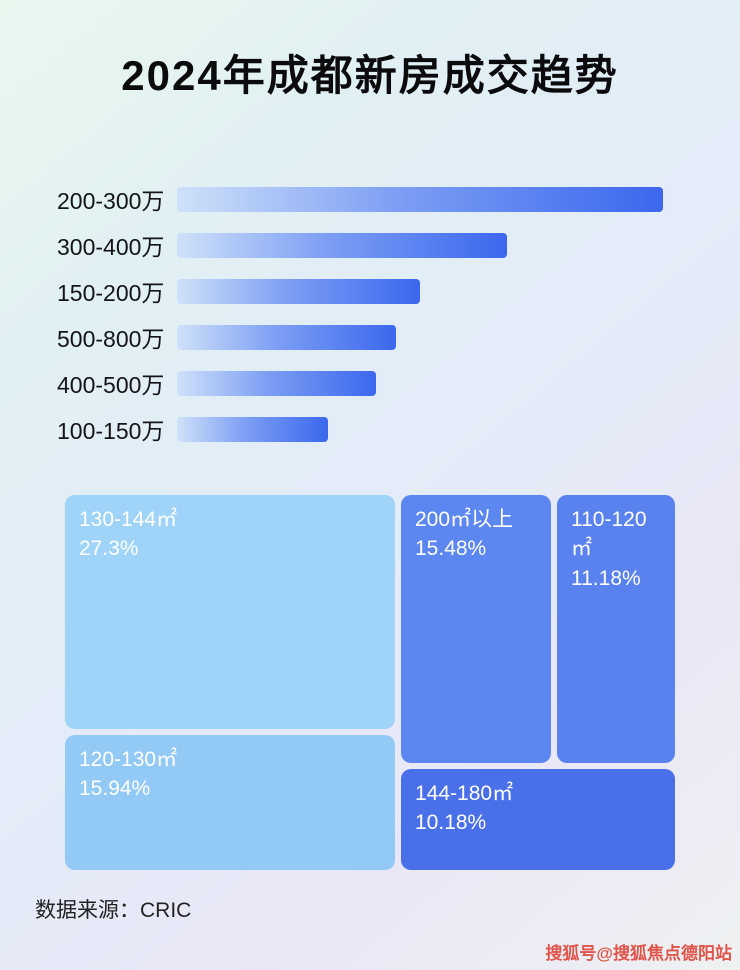 The image size is (740, 970). I want to click on treemap-percent: 15.94%, so click(115, 789).